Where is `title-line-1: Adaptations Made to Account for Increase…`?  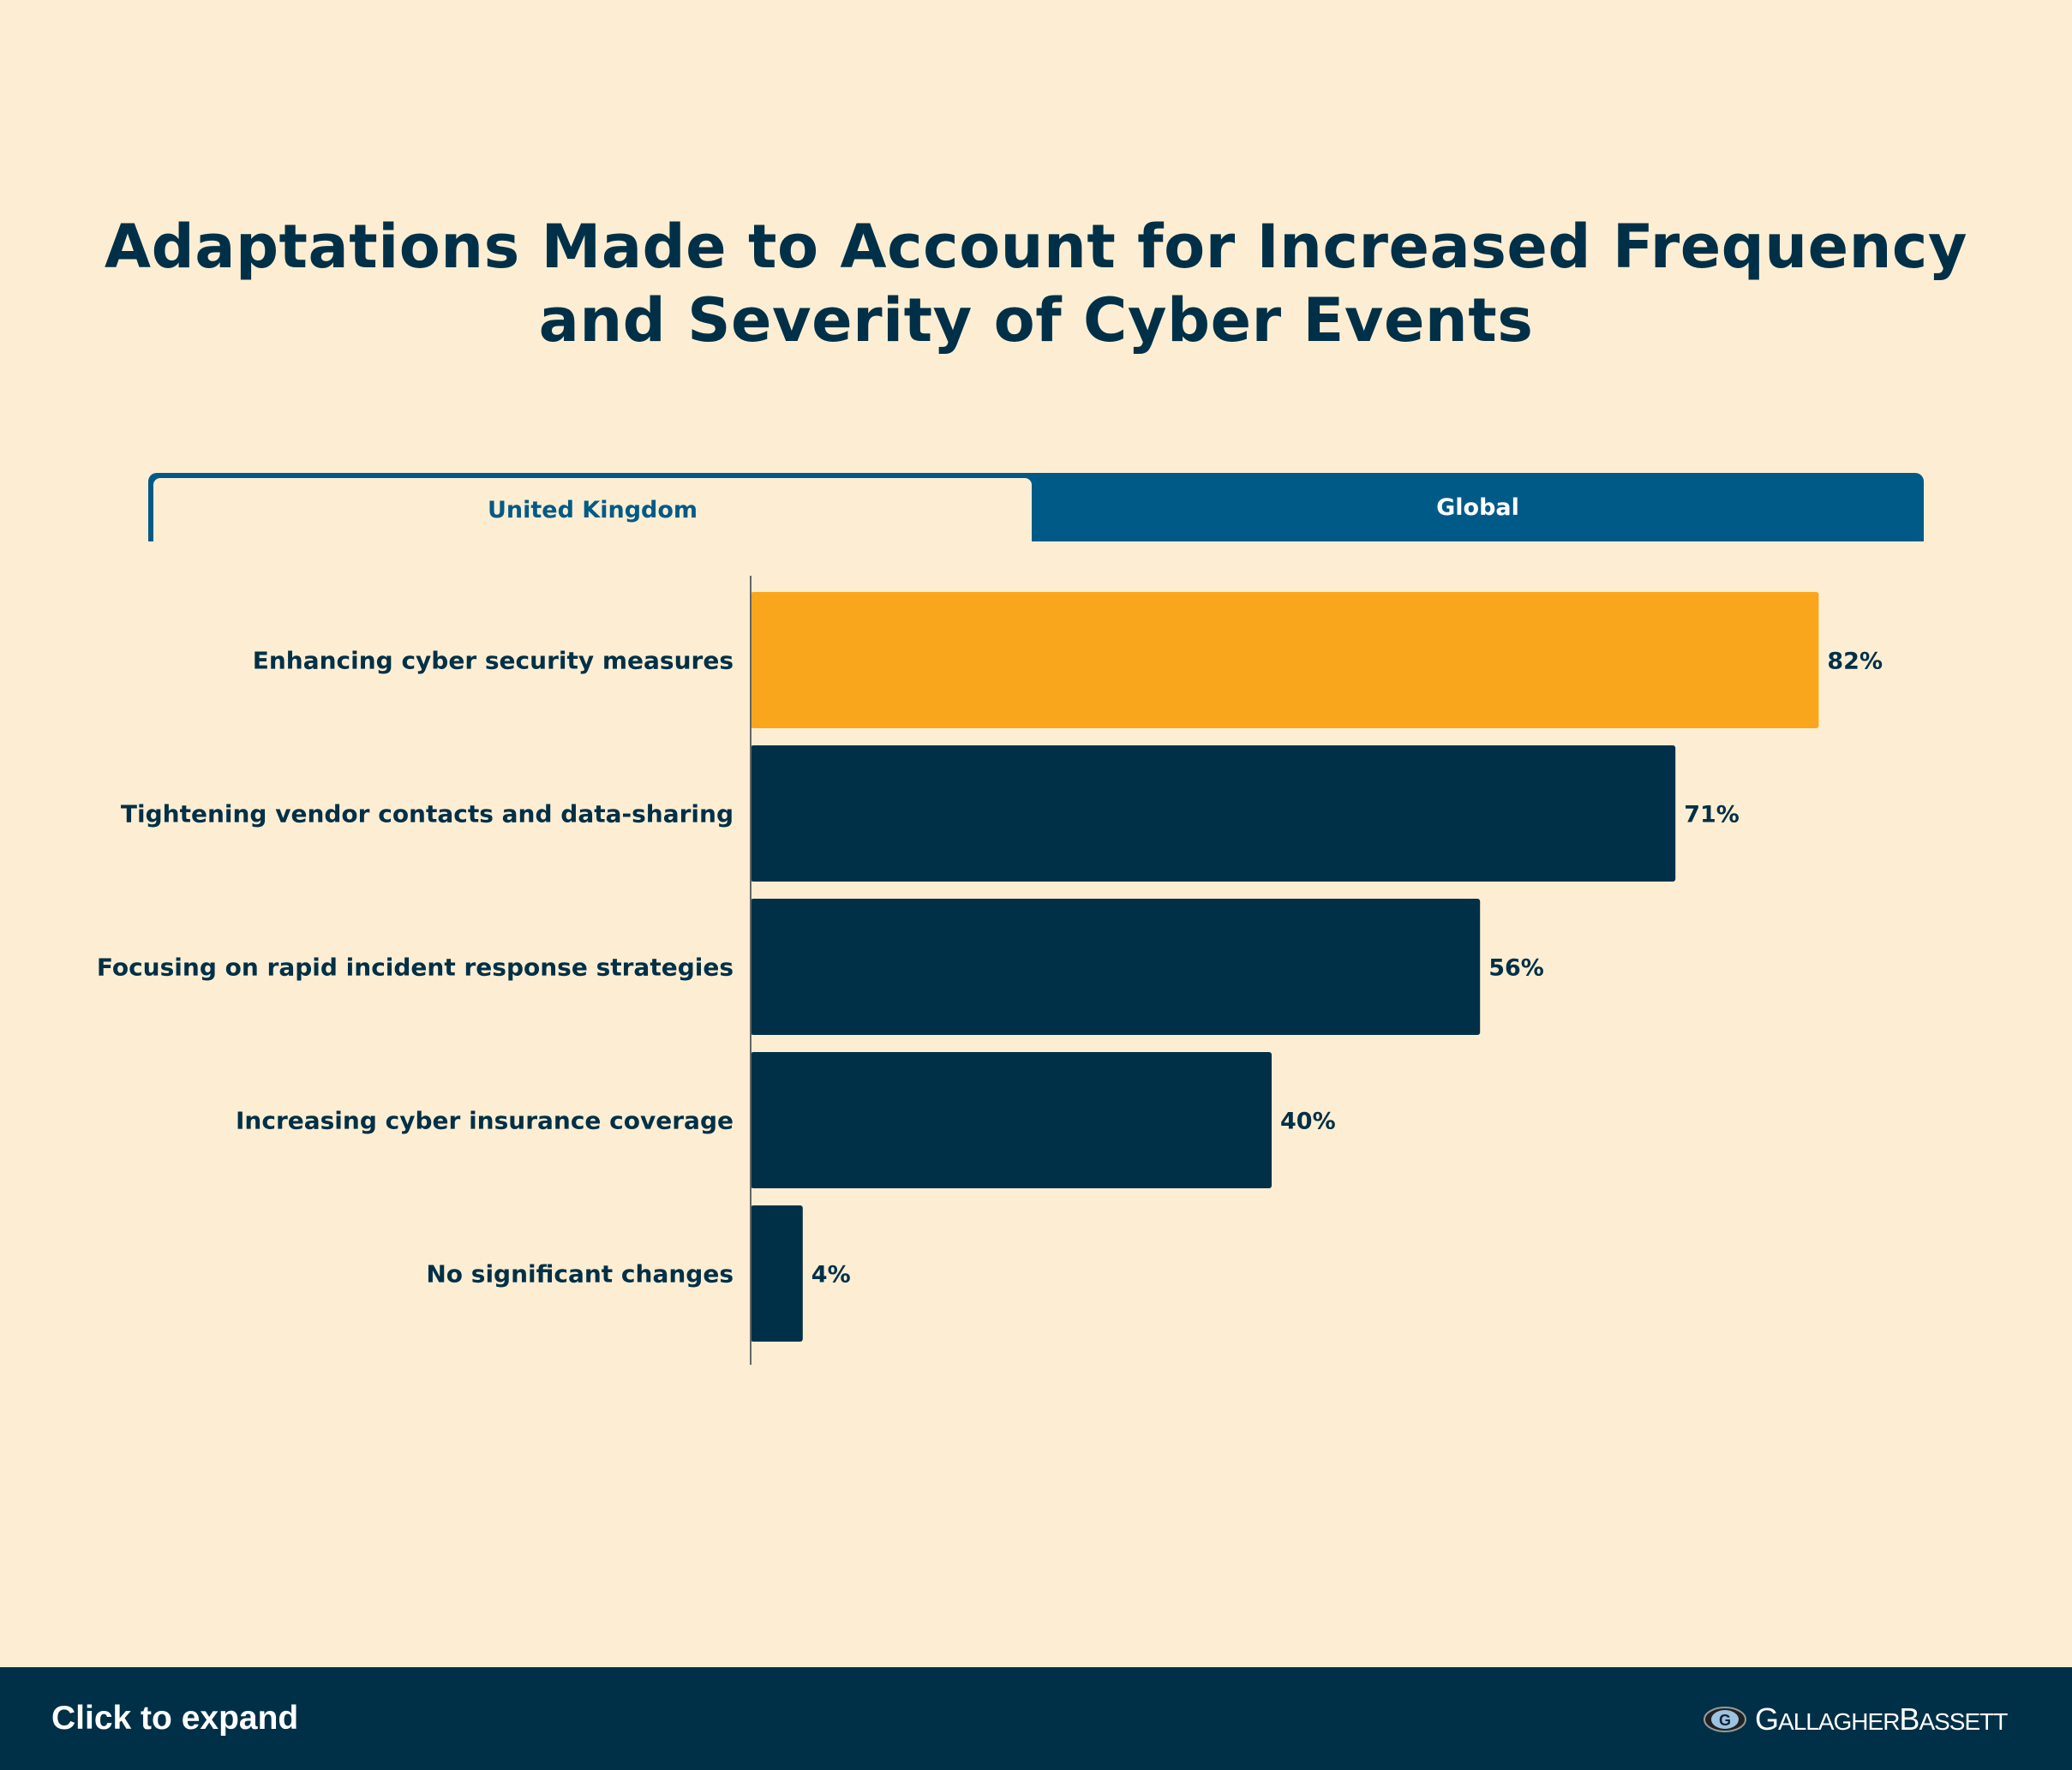
title-line-1: Adaptations Made to Account for Increase… is located at coordinates (1036, 247).